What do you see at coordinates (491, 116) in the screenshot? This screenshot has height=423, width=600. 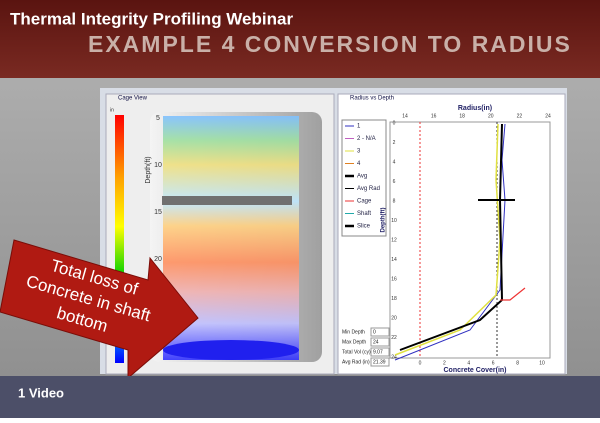 I see `top-tick: 20` at bounding box center [491, 116].